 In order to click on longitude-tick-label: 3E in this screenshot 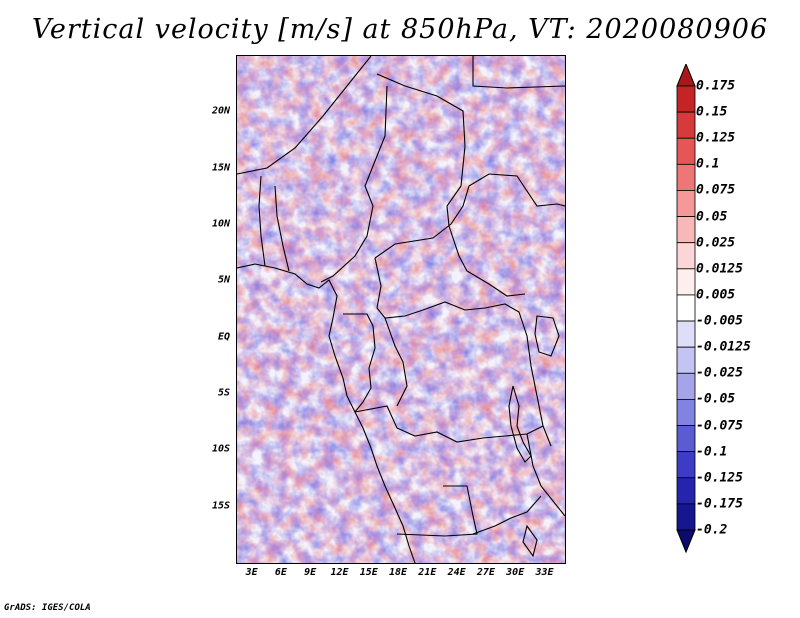, I will do `click(251, 572)`.